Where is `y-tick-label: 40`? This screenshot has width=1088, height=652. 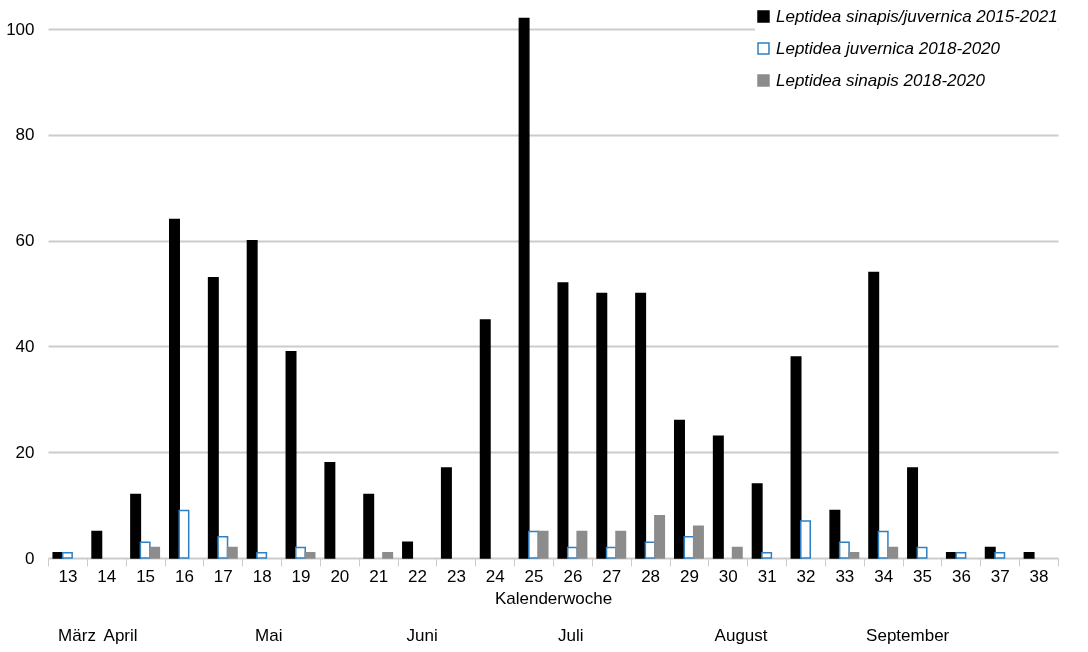
y-tick-label: 40 is located at coordinates (25, 346).